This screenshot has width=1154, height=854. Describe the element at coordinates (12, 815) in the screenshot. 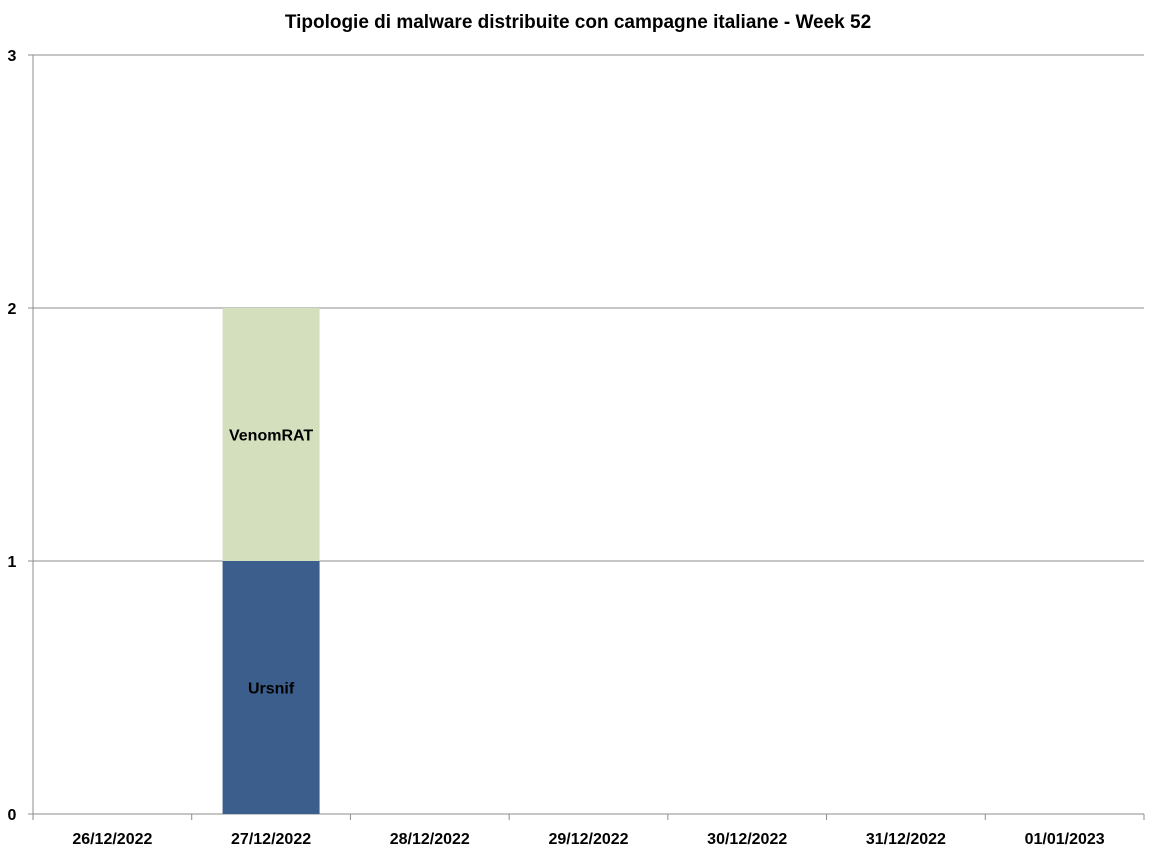

I see `y-tick-label: 0` at that location.